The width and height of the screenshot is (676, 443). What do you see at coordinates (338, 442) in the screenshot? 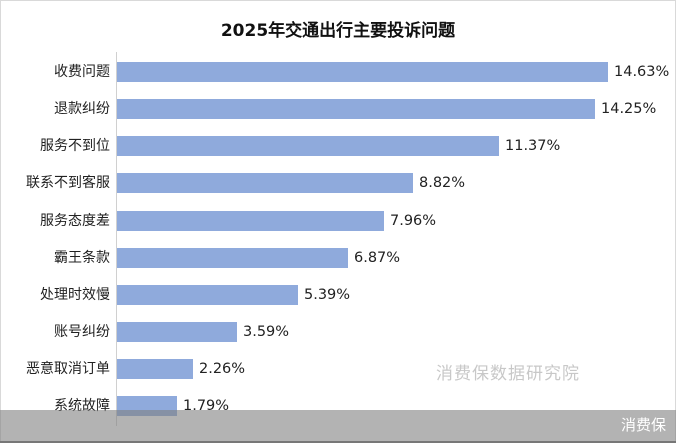
I see `bottom-border` at bounding box center [338, 442].